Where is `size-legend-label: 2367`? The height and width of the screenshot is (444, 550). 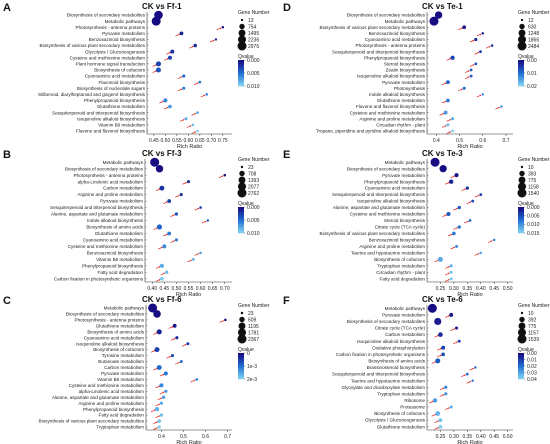
size-legend-label: 2367 is located at coordinates (253, 340).